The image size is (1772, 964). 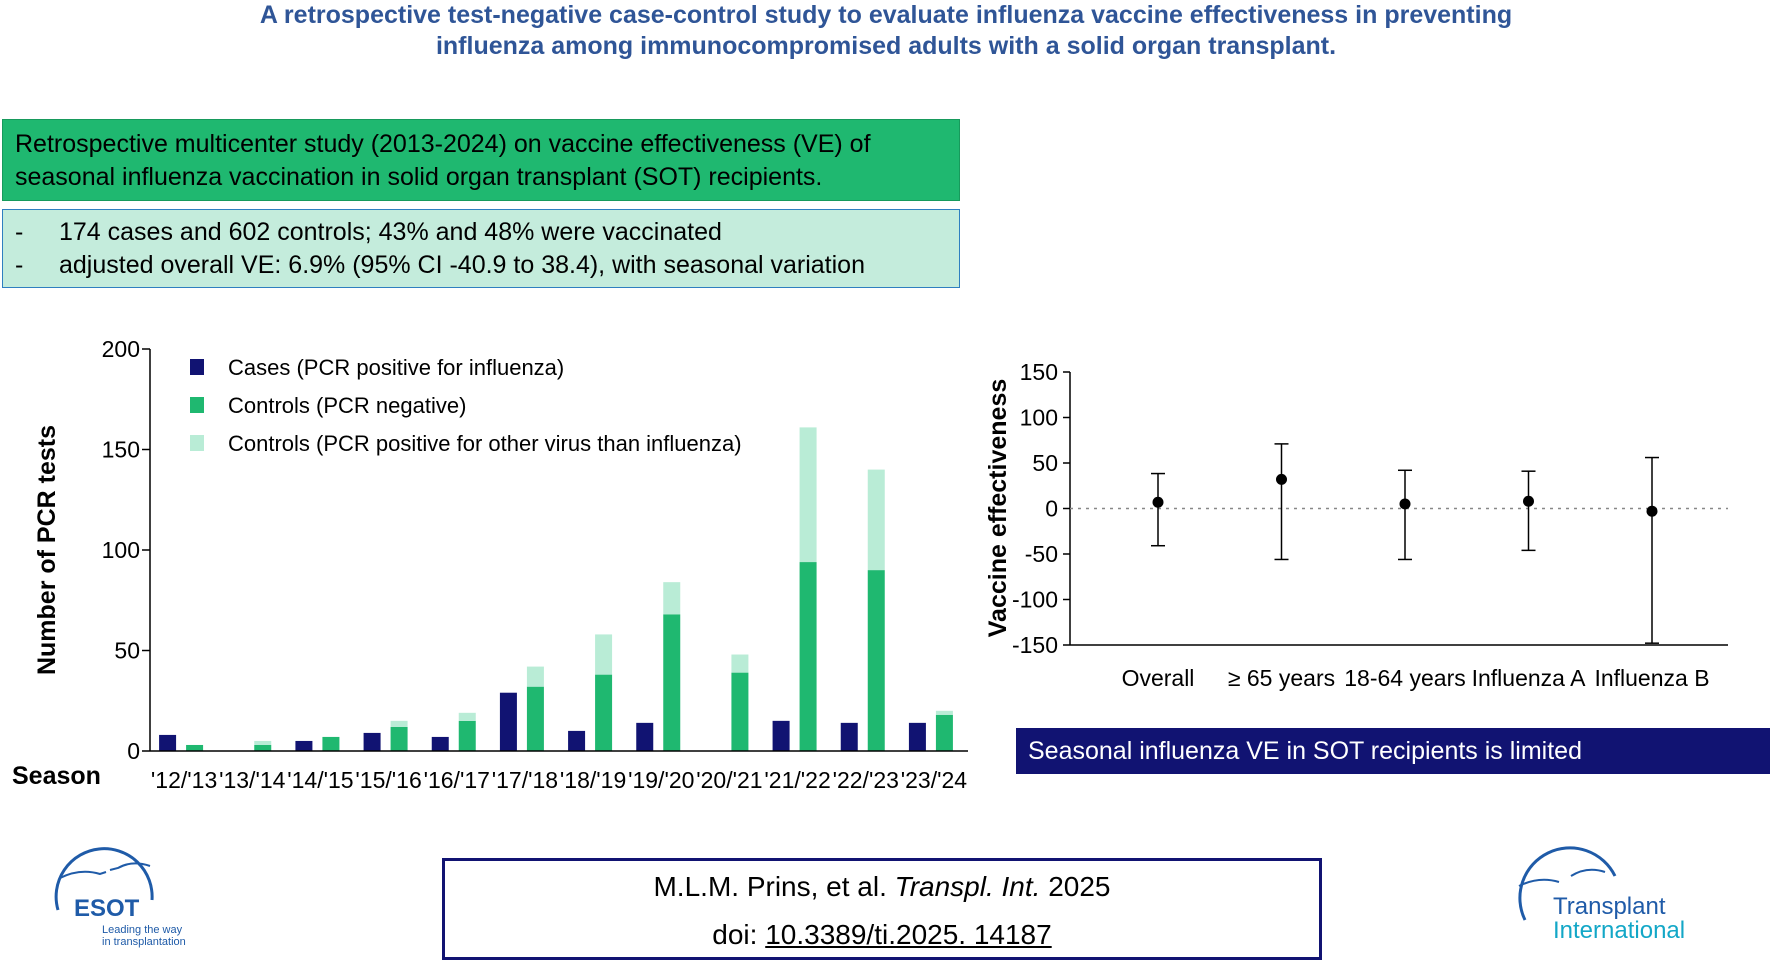 I want to click on y-tick-label: 100, so click(x=121, y=550).